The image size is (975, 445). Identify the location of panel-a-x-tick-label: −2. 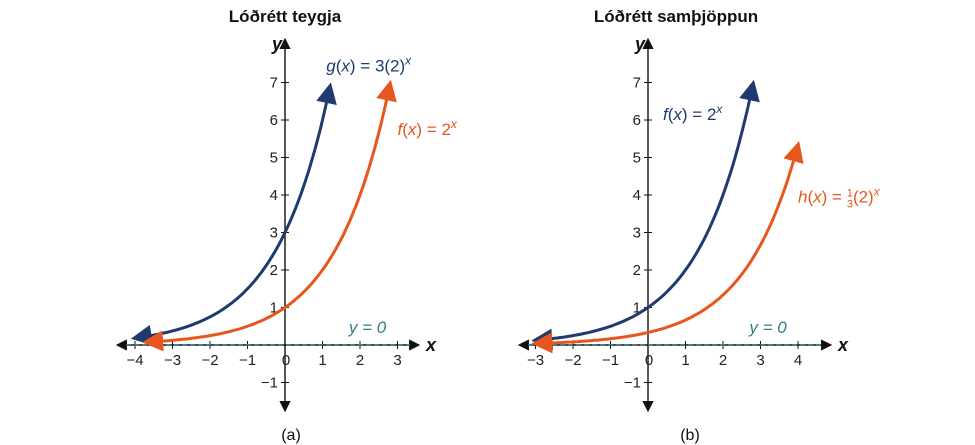
(209, 360).